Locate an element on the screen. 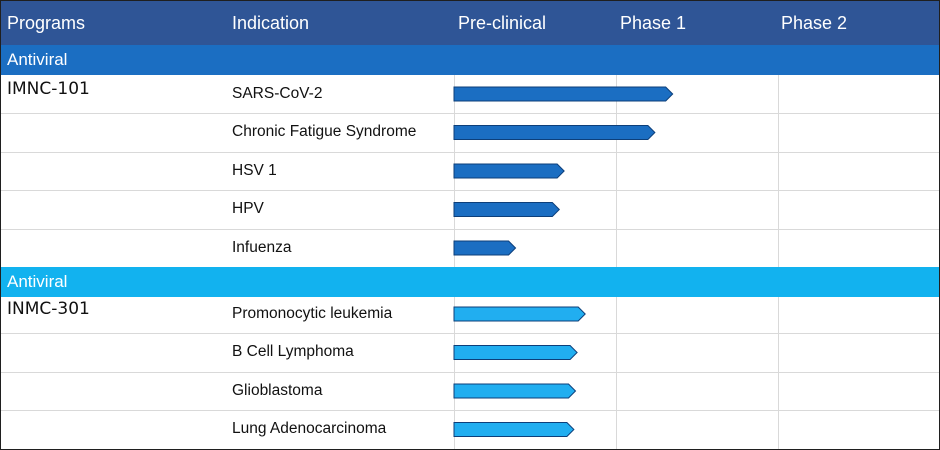 This screenshot has height=450, width=940. table-row: Chronic Fatigue Syndrome is located at coordinates (470, 132).